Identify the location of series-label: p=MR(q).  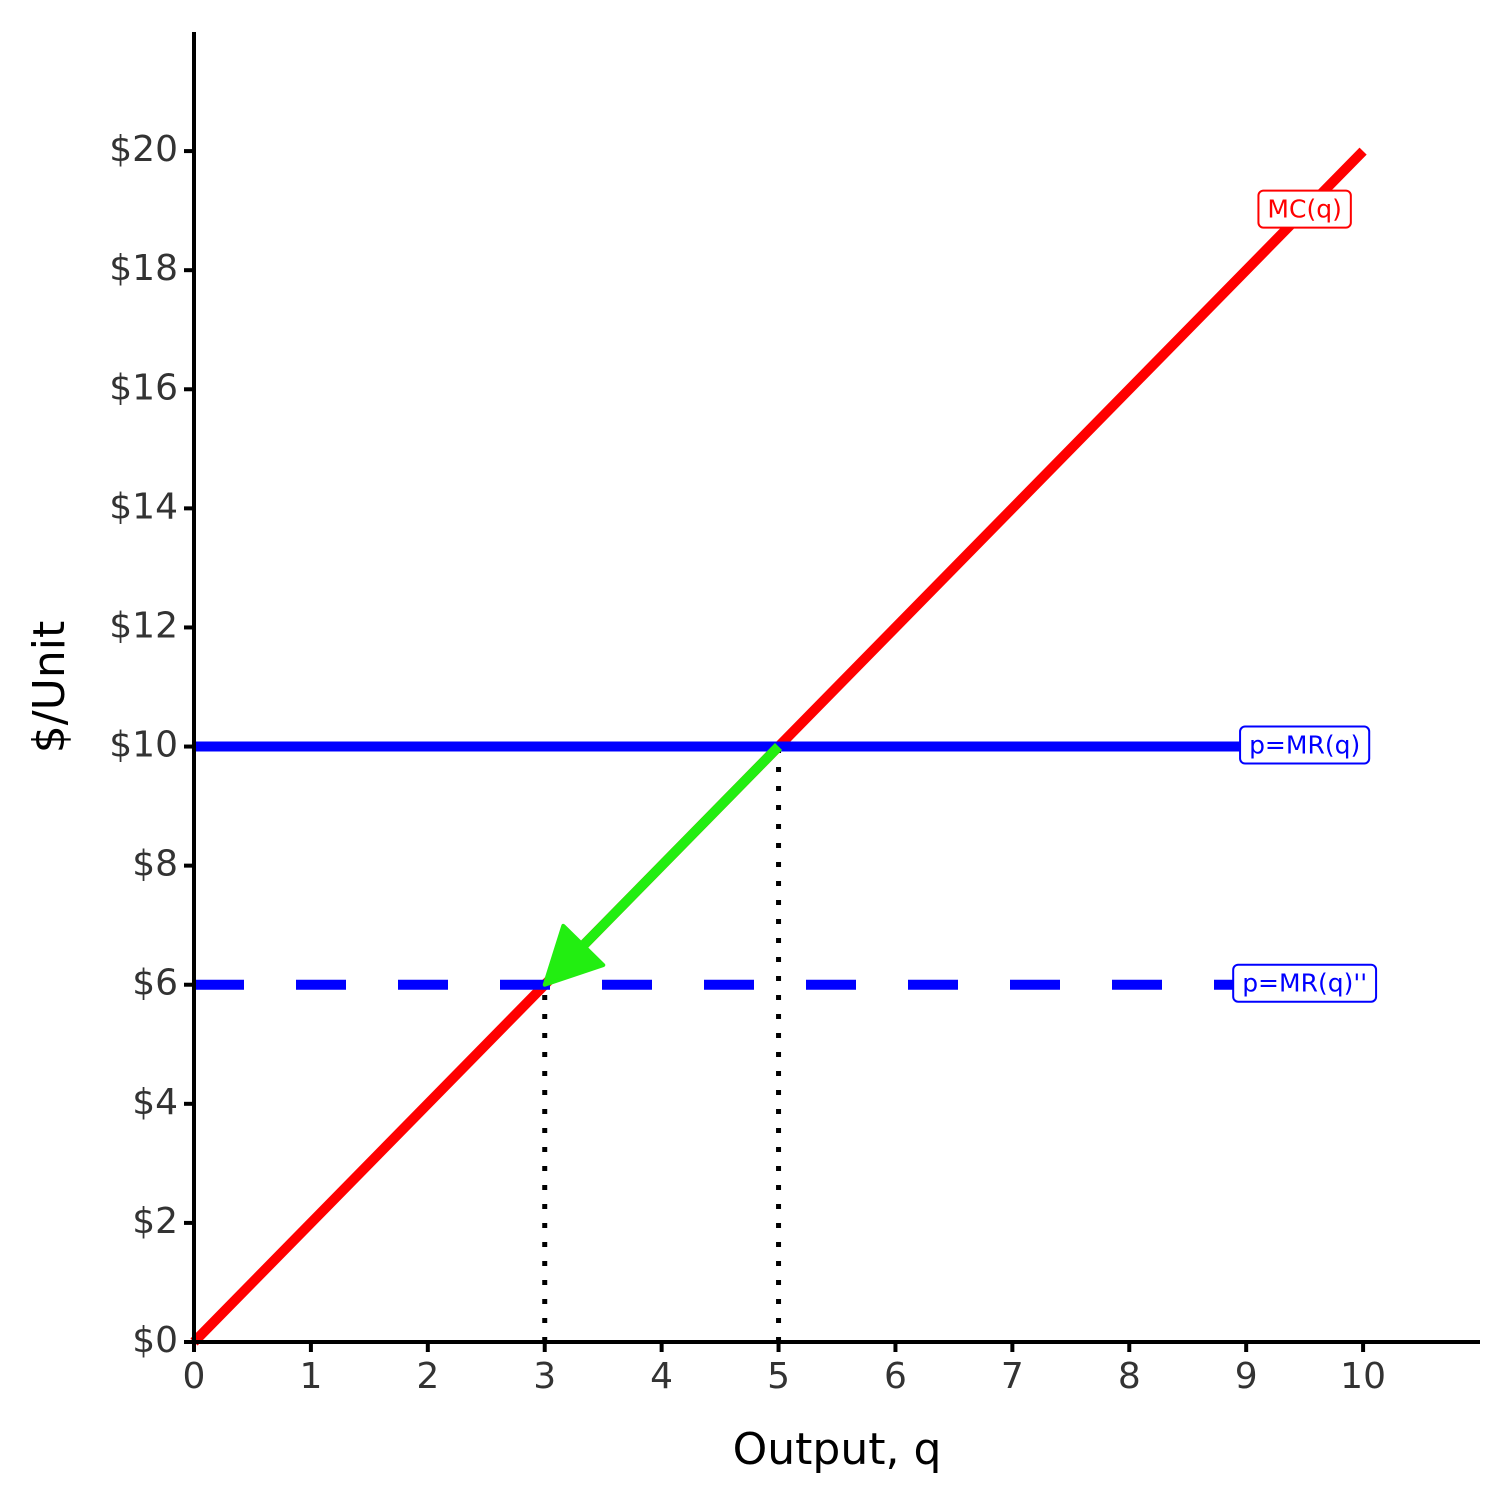
(1305, 745).